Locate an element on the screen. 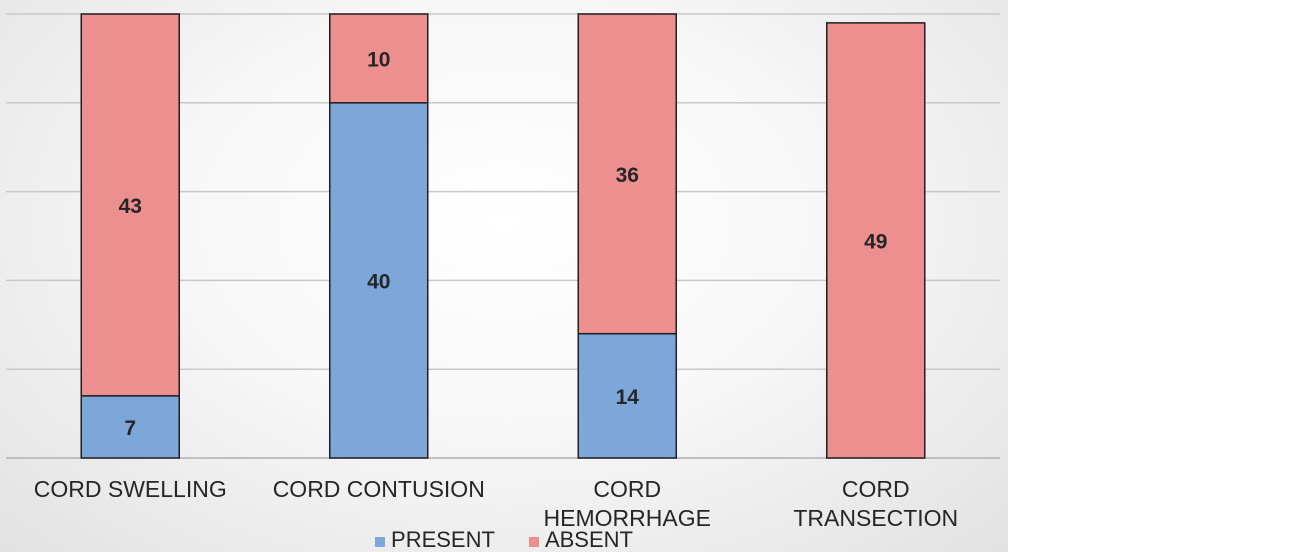 Image resolution: width=1291 pixels, height=552 pixels. data-label-absent-1: 10 is located at coordinates (378, 59).